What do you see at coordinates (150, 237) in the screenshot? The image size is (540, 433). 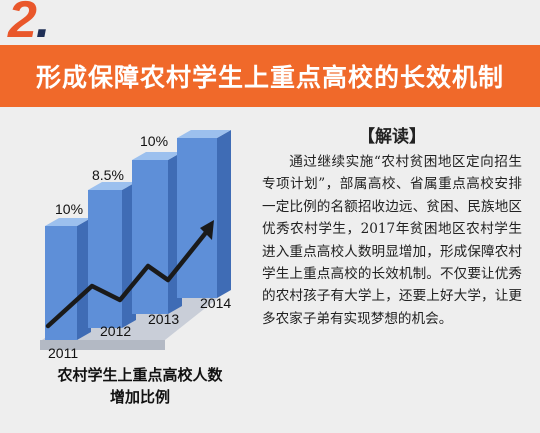 I see `bar-2013` at bounding box center [150, 237].